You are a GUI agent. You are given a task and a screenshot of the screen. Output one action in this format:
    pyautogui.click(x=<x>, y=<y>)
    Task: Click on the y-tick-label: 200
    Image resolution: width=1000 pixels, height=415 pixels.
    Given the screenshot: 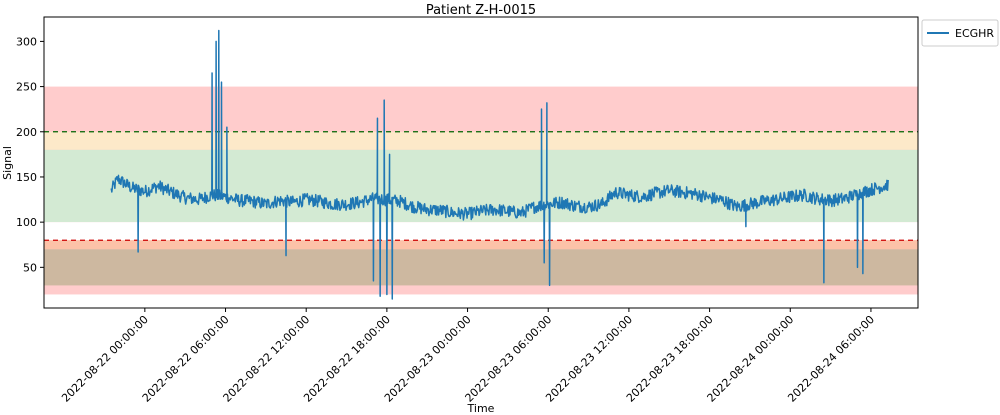 What is the action you would take?
    pyautogui.click(x=26, y=132)
    